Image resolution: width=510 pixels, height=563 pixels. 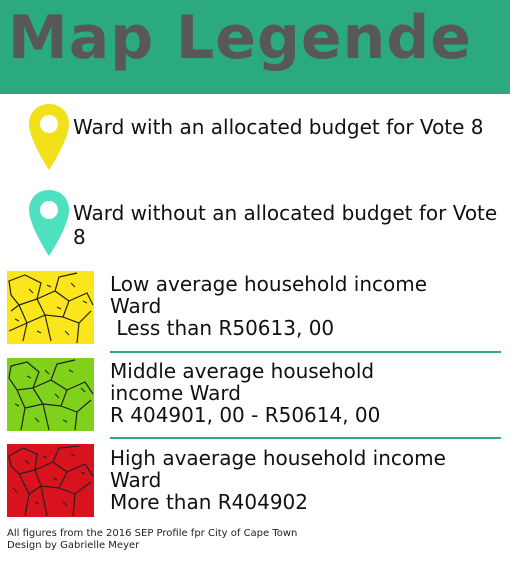 What do you see at coordinates (278, 127) in the screenshot?
I see `pin-label-allocated: Ward with an allocated budget for Vote 8` at bounding box center [278, 127].